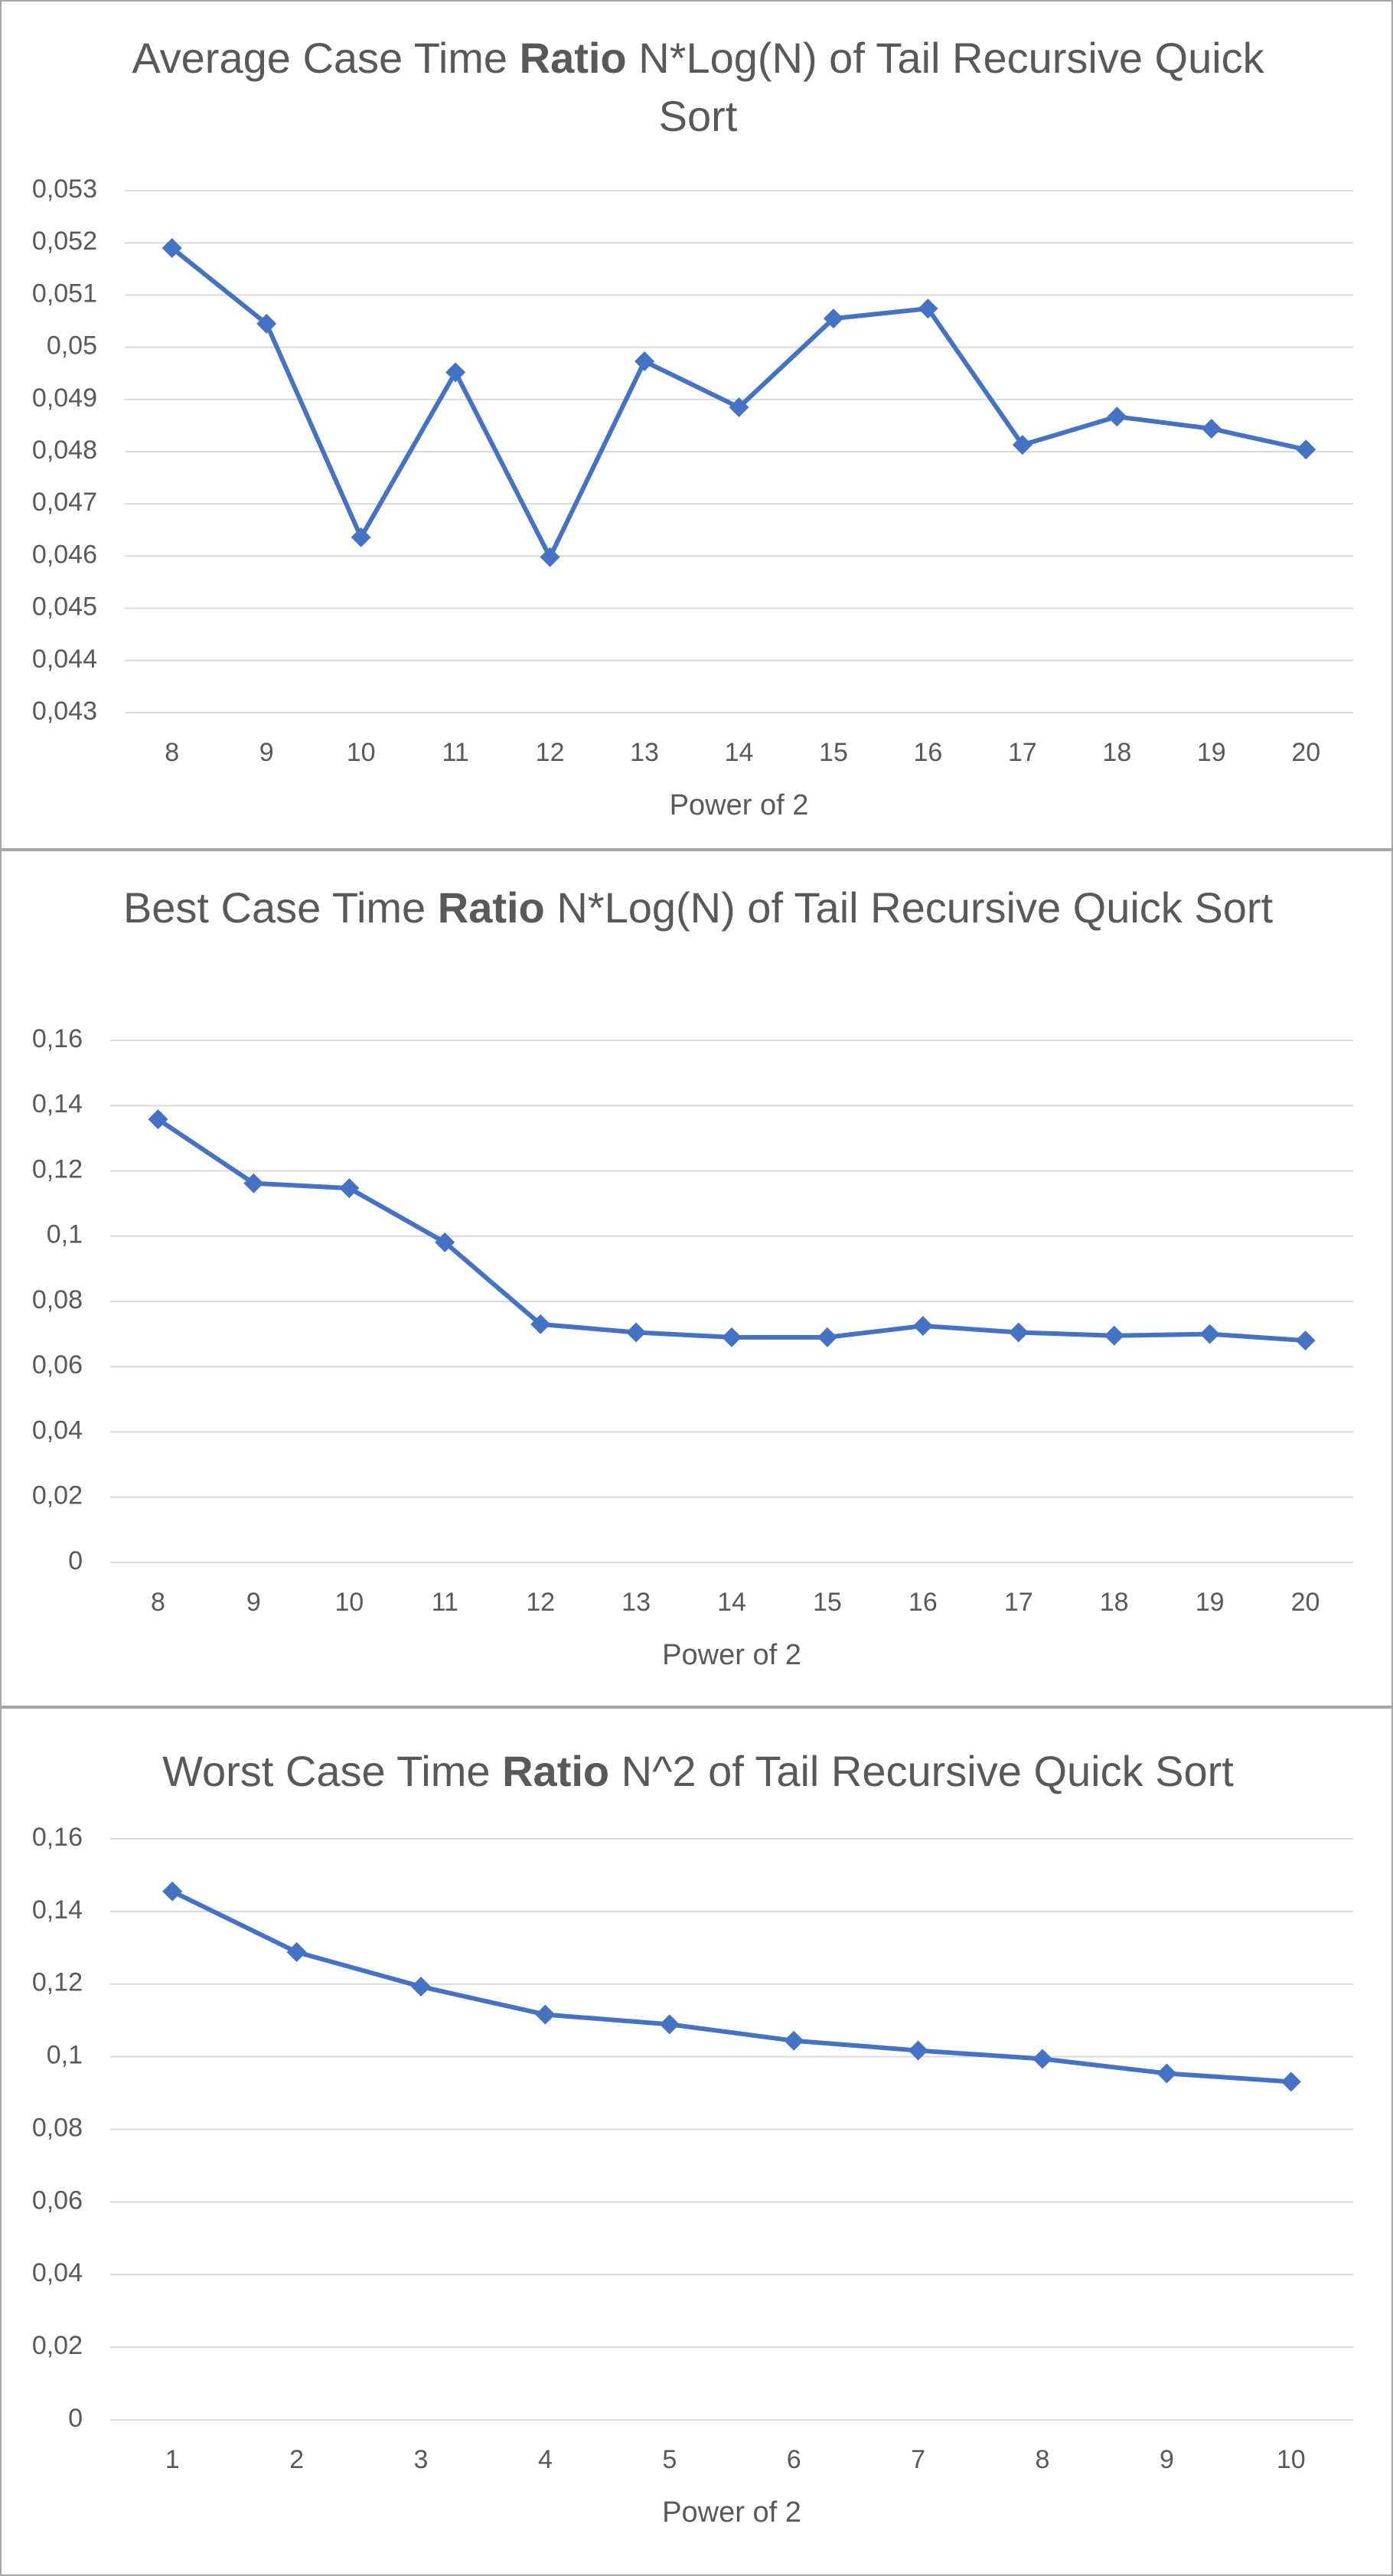  I want to click on x-tick-label: 19, so click(1211, 752).